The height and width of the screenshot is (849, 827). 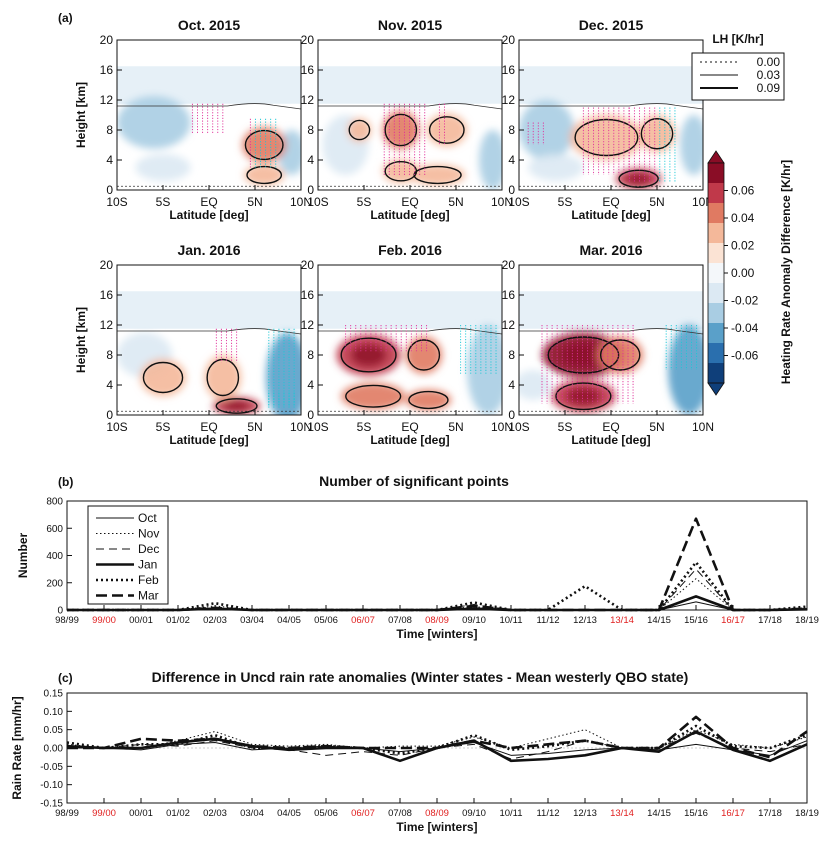 What do you see at coordinates (148, 580) in the screenshot?
I see `legend-label-feb: Feb` at bounding box center [148, 580].